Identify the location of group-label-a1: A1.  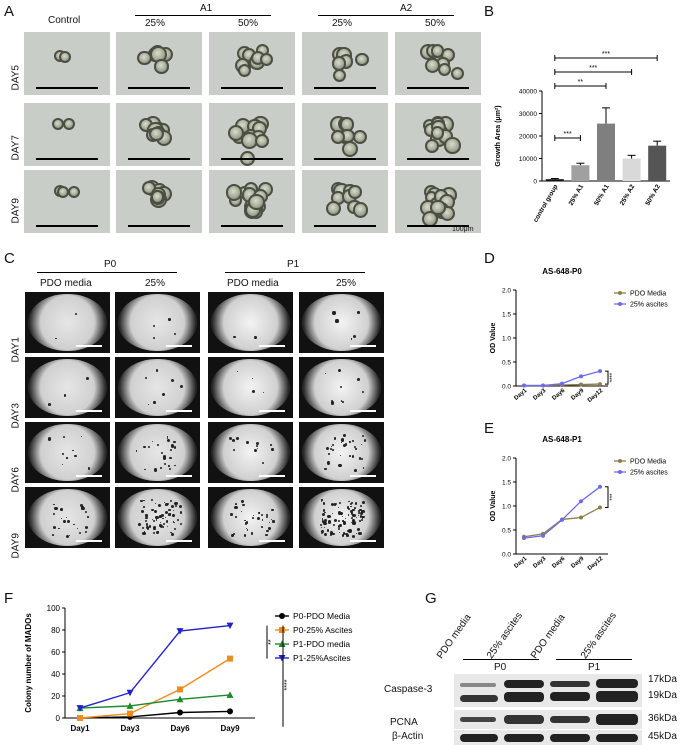
(206, 8).